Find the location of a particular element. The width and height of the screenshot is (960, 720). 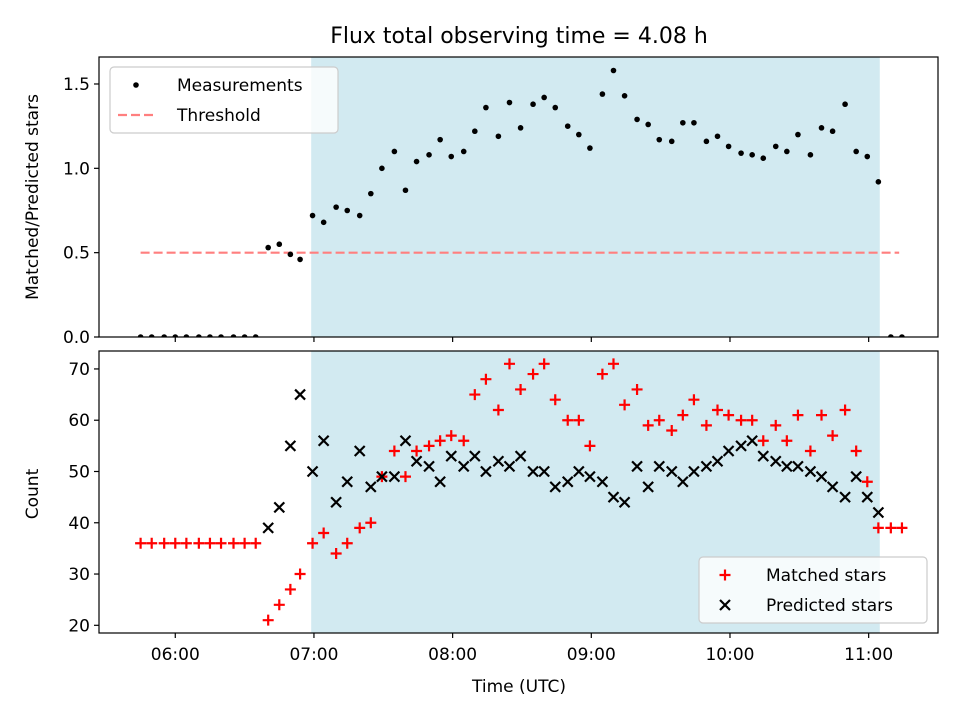

top-legend: Measurements Threshold is located at coordinates (224, 100).